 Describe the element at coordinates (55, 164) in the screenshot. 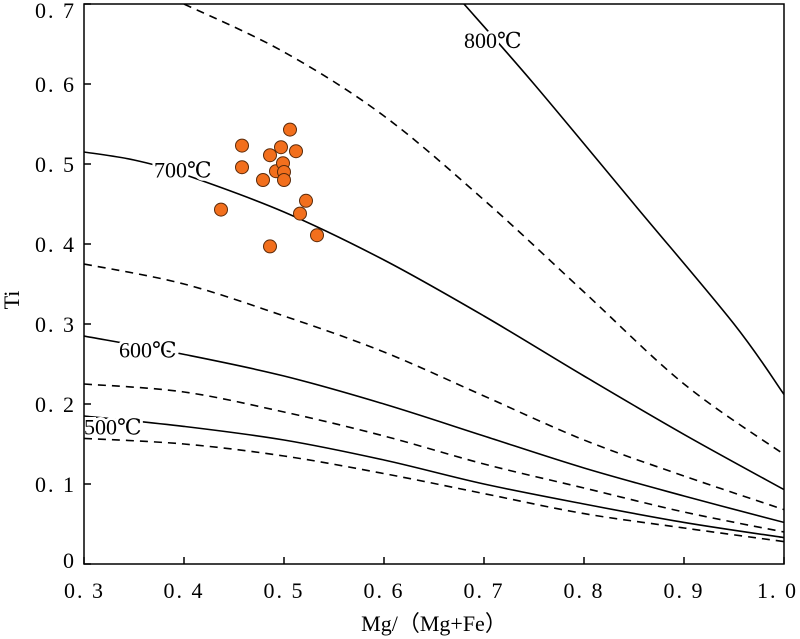

I see `y-tick-label: 0. 5` at that location.